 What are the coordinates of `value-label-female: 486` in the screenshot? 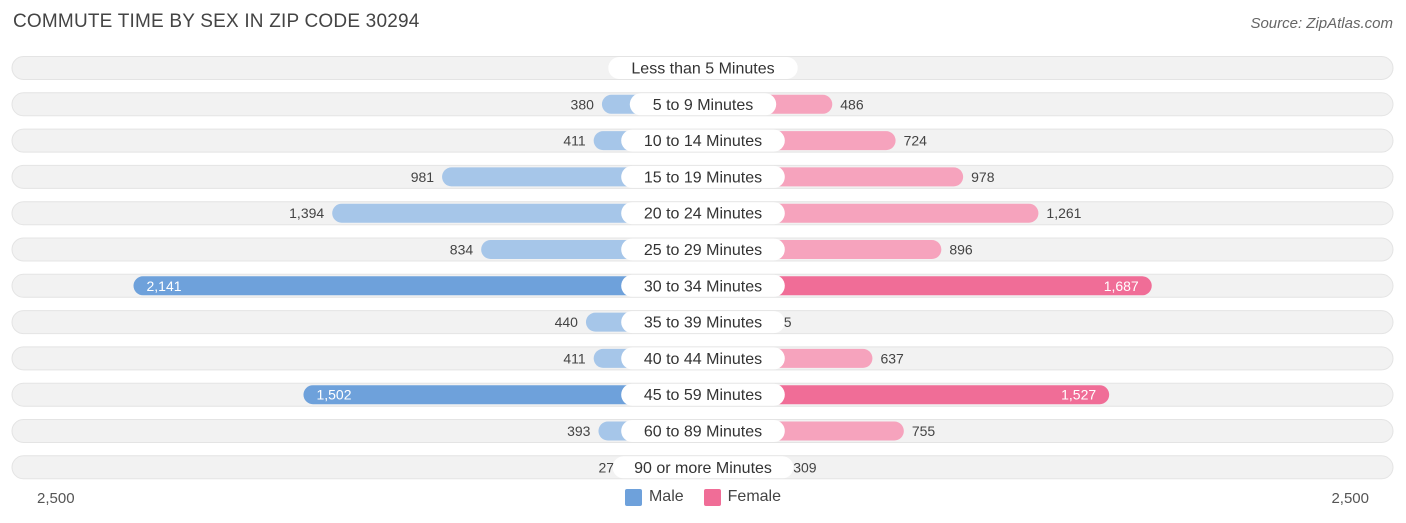 It's located at (852, 104).